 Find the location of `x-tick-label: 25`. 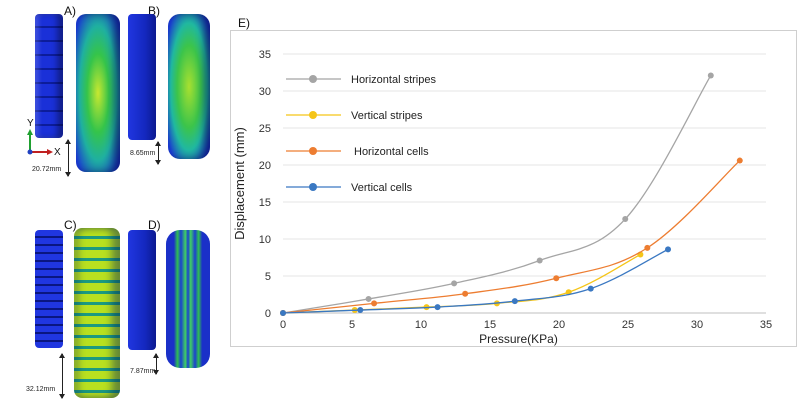

x-tick-label: 25 is located at coordinates (628, 325).